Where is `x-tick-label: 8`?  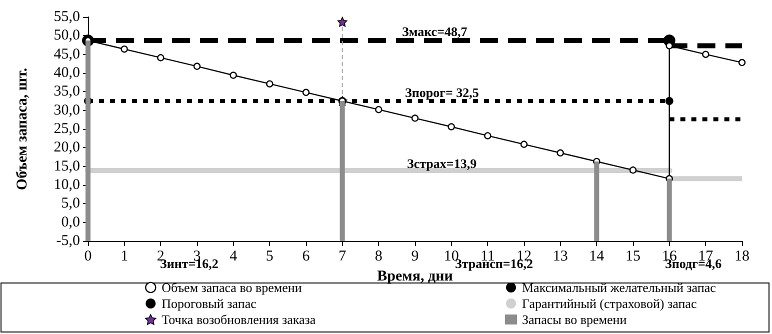
x-tick-label: 8 is located at coordinates (378, 256).